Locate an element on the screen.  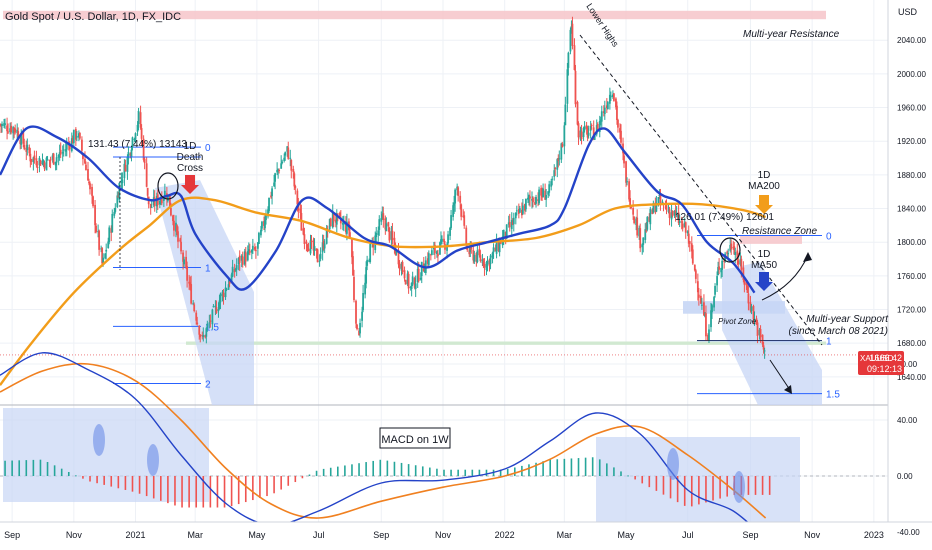
price-tick-label: 1920.00 is located at coordinates (911, 141).